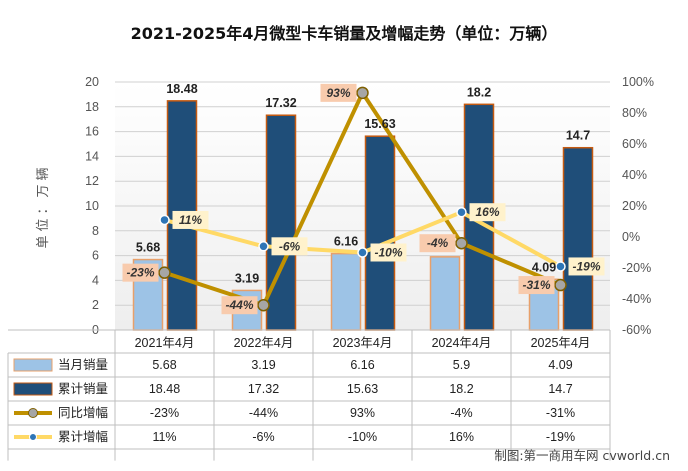  Describe the element at coordinates (344, 33) in the screenshot. I see `chart-title: 2021-2025年4月微型卡车销量及增幅走势（单位：万辆）` at that location.